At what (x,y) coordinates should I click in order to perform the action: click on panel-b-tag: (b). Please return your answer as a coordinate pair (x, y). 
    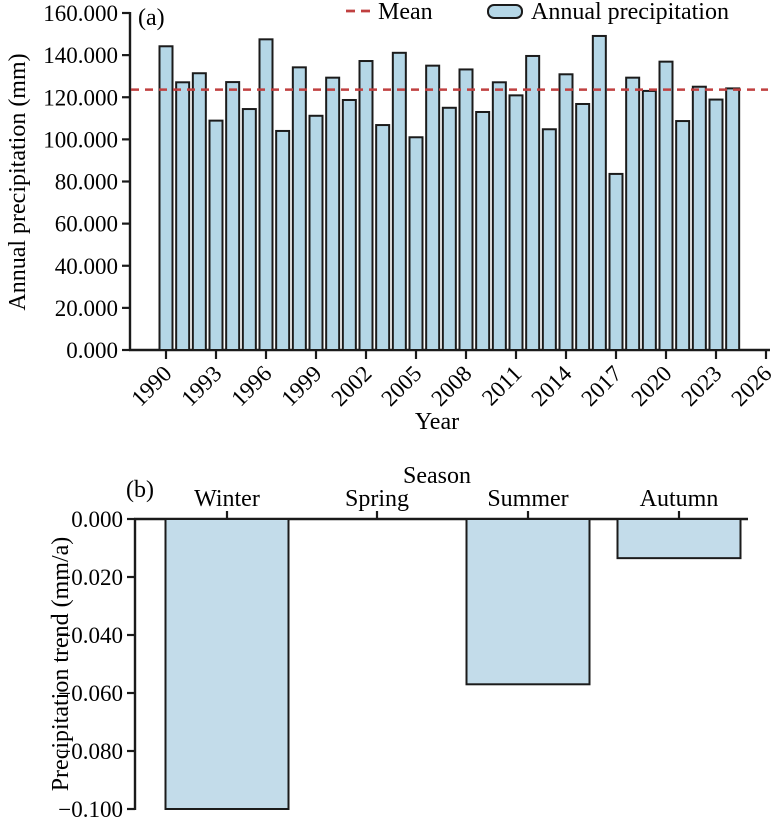
    Looking at the image, I should click on (140, 490).